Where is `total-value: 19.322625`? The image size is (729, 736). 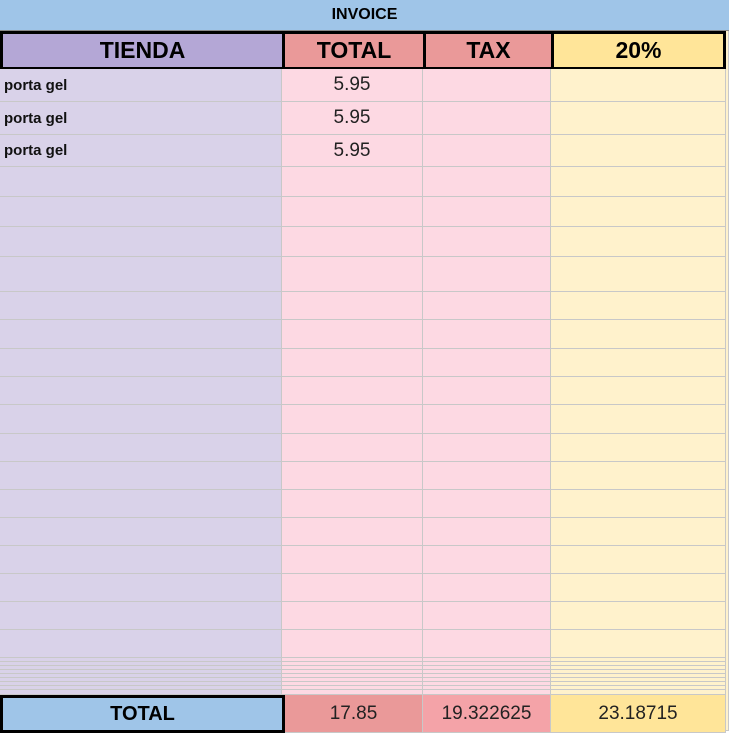
total-value: 19.322625 is located at coordinates (487, 714).